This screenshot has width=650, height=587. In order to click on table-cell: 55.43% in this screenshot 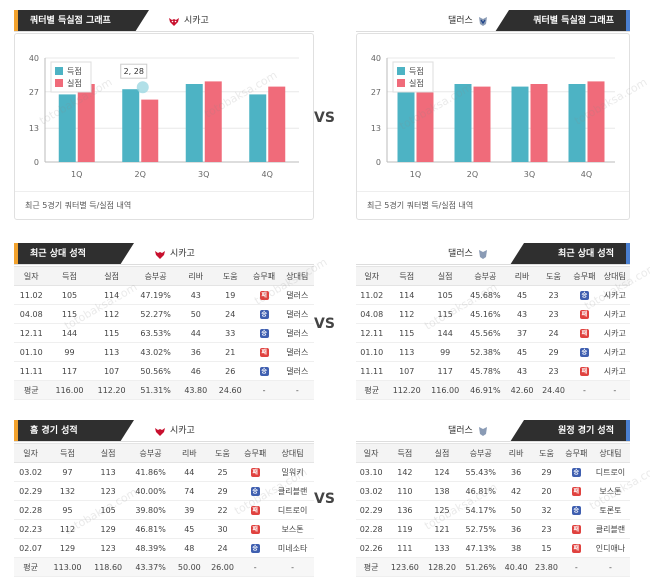, I will do `click(480, 472)`.